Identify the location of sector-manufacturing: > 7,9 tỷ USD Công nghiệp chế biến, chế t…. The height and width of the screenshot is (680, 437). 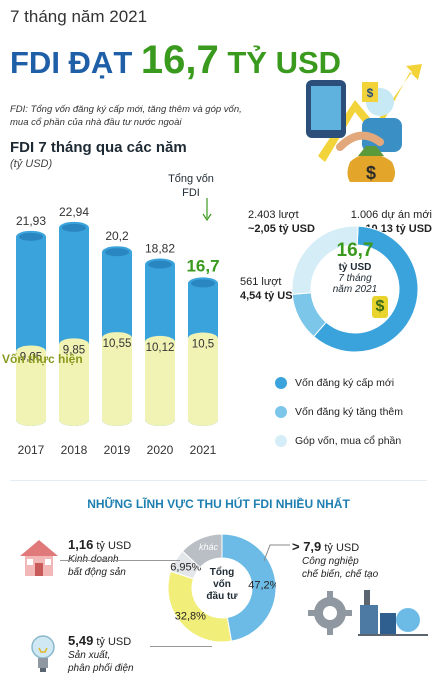
(335, 560).